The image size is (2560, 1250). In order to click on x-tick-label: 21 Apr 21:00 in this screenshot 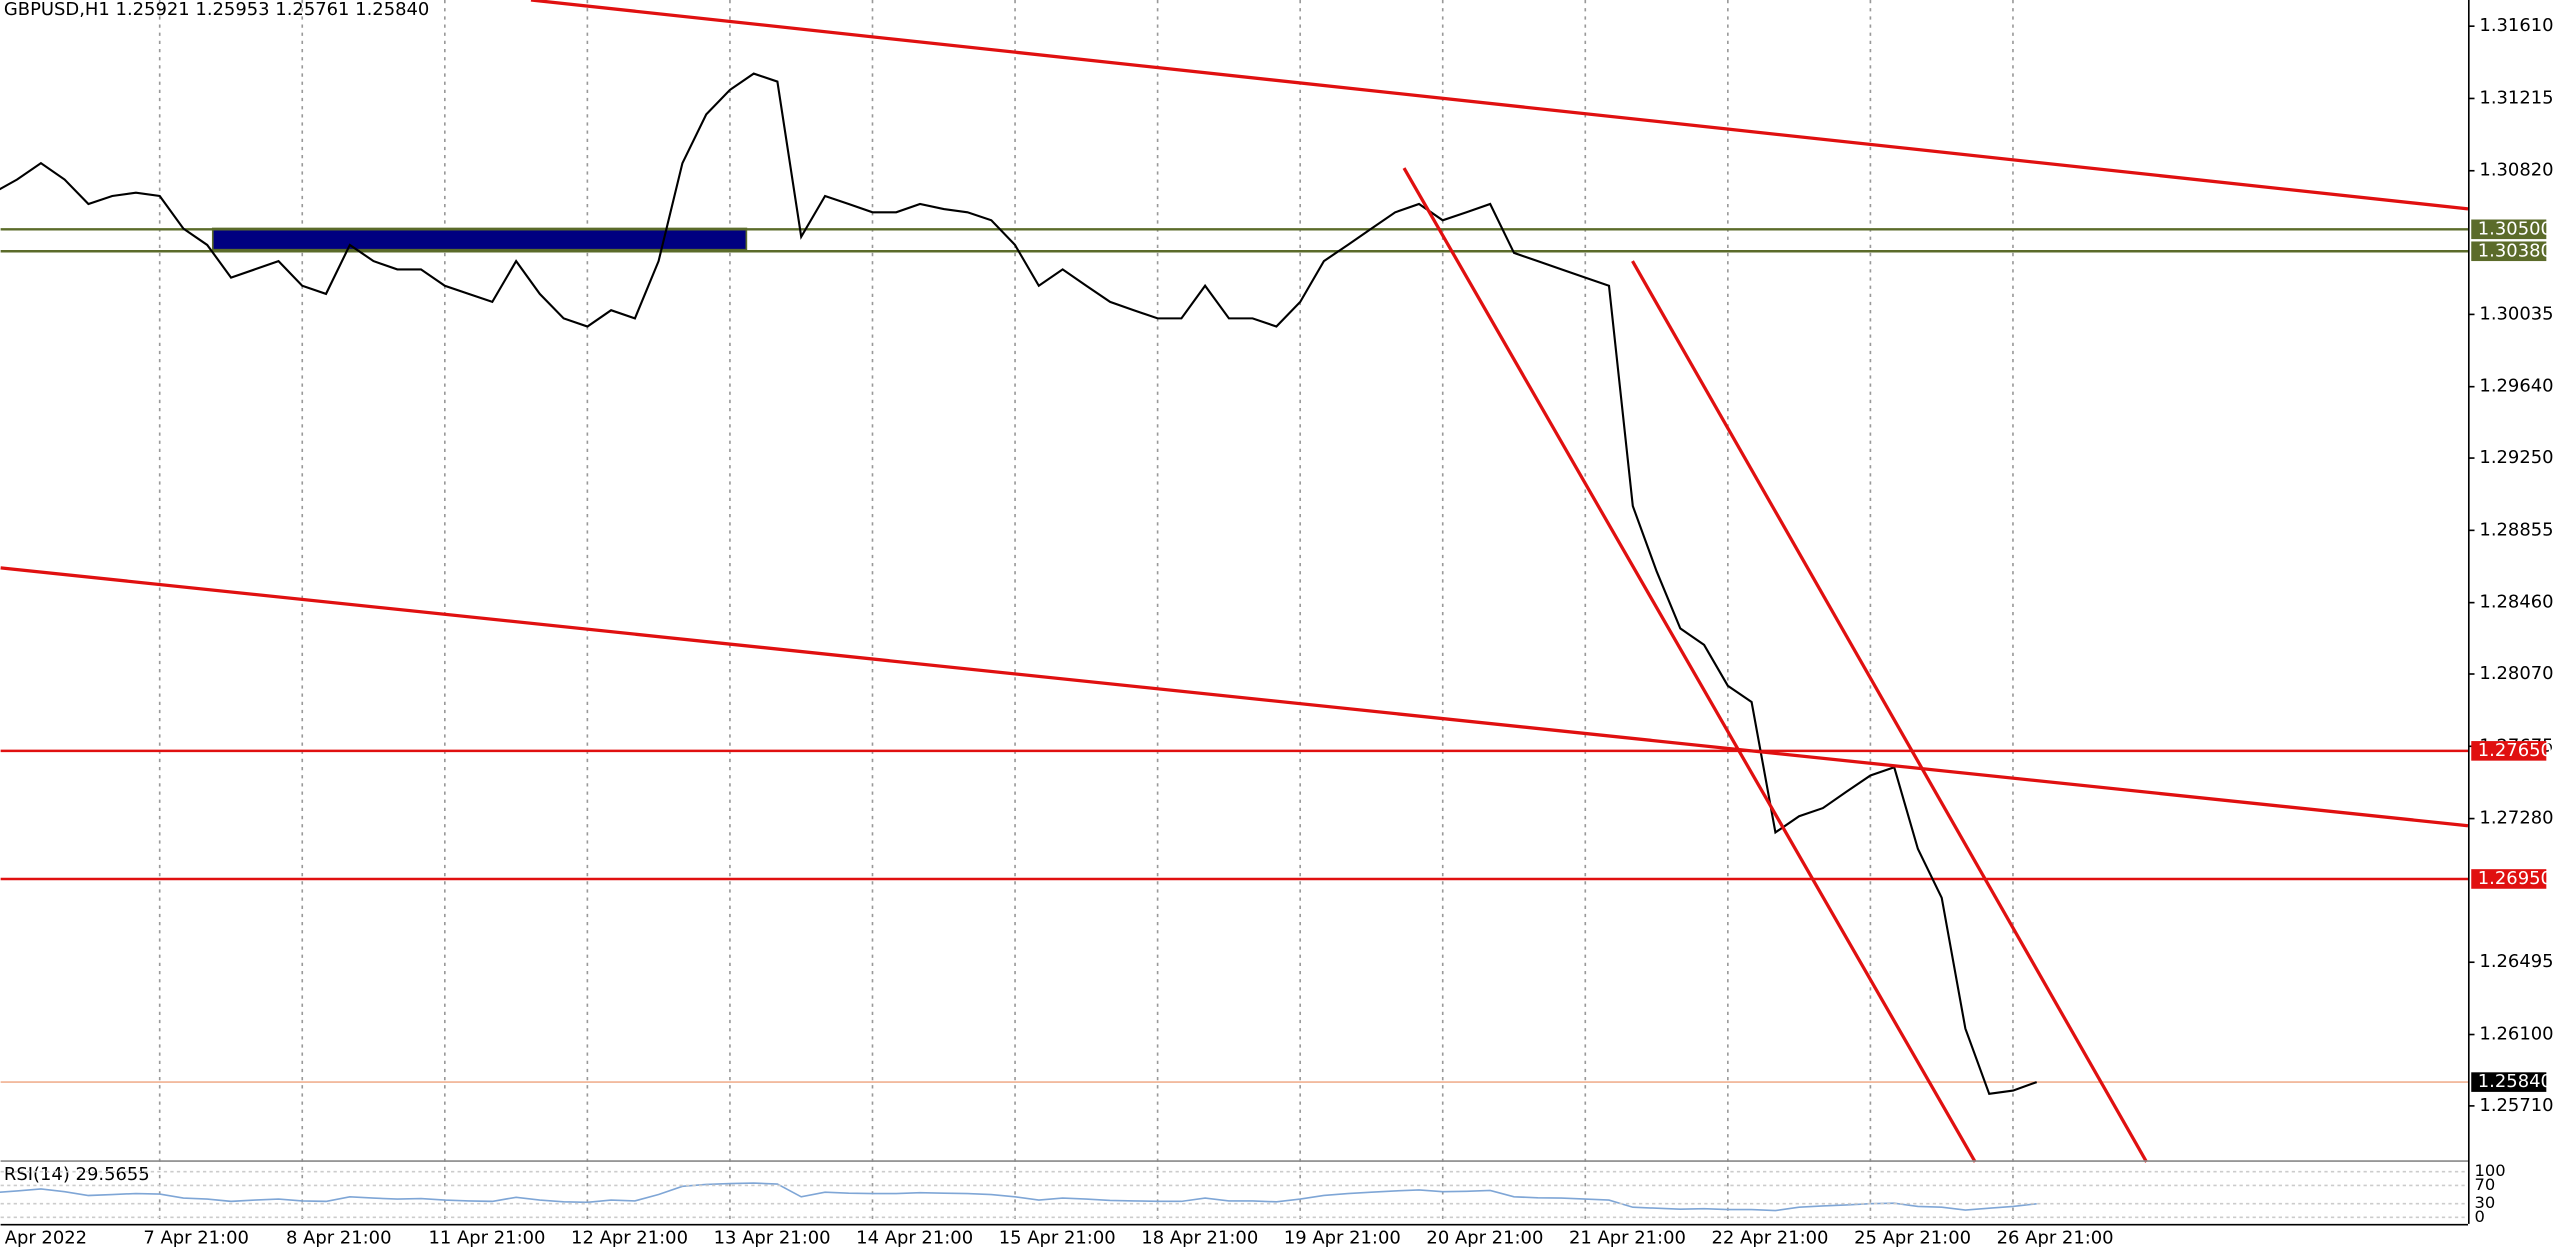, I will do `click(1627, 1238)`.